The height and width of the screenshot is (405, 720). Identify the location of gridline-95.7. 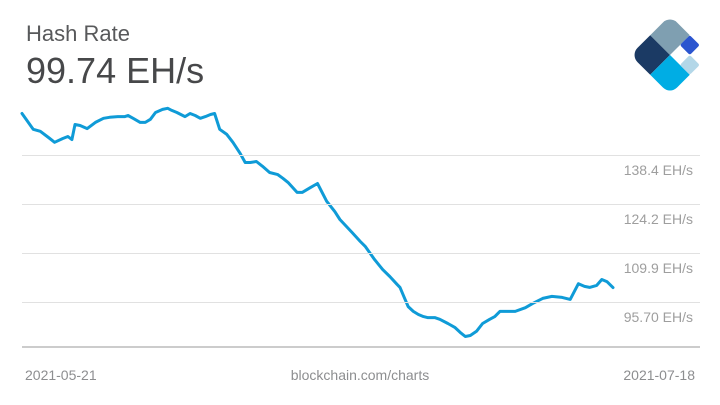
(361, 302).